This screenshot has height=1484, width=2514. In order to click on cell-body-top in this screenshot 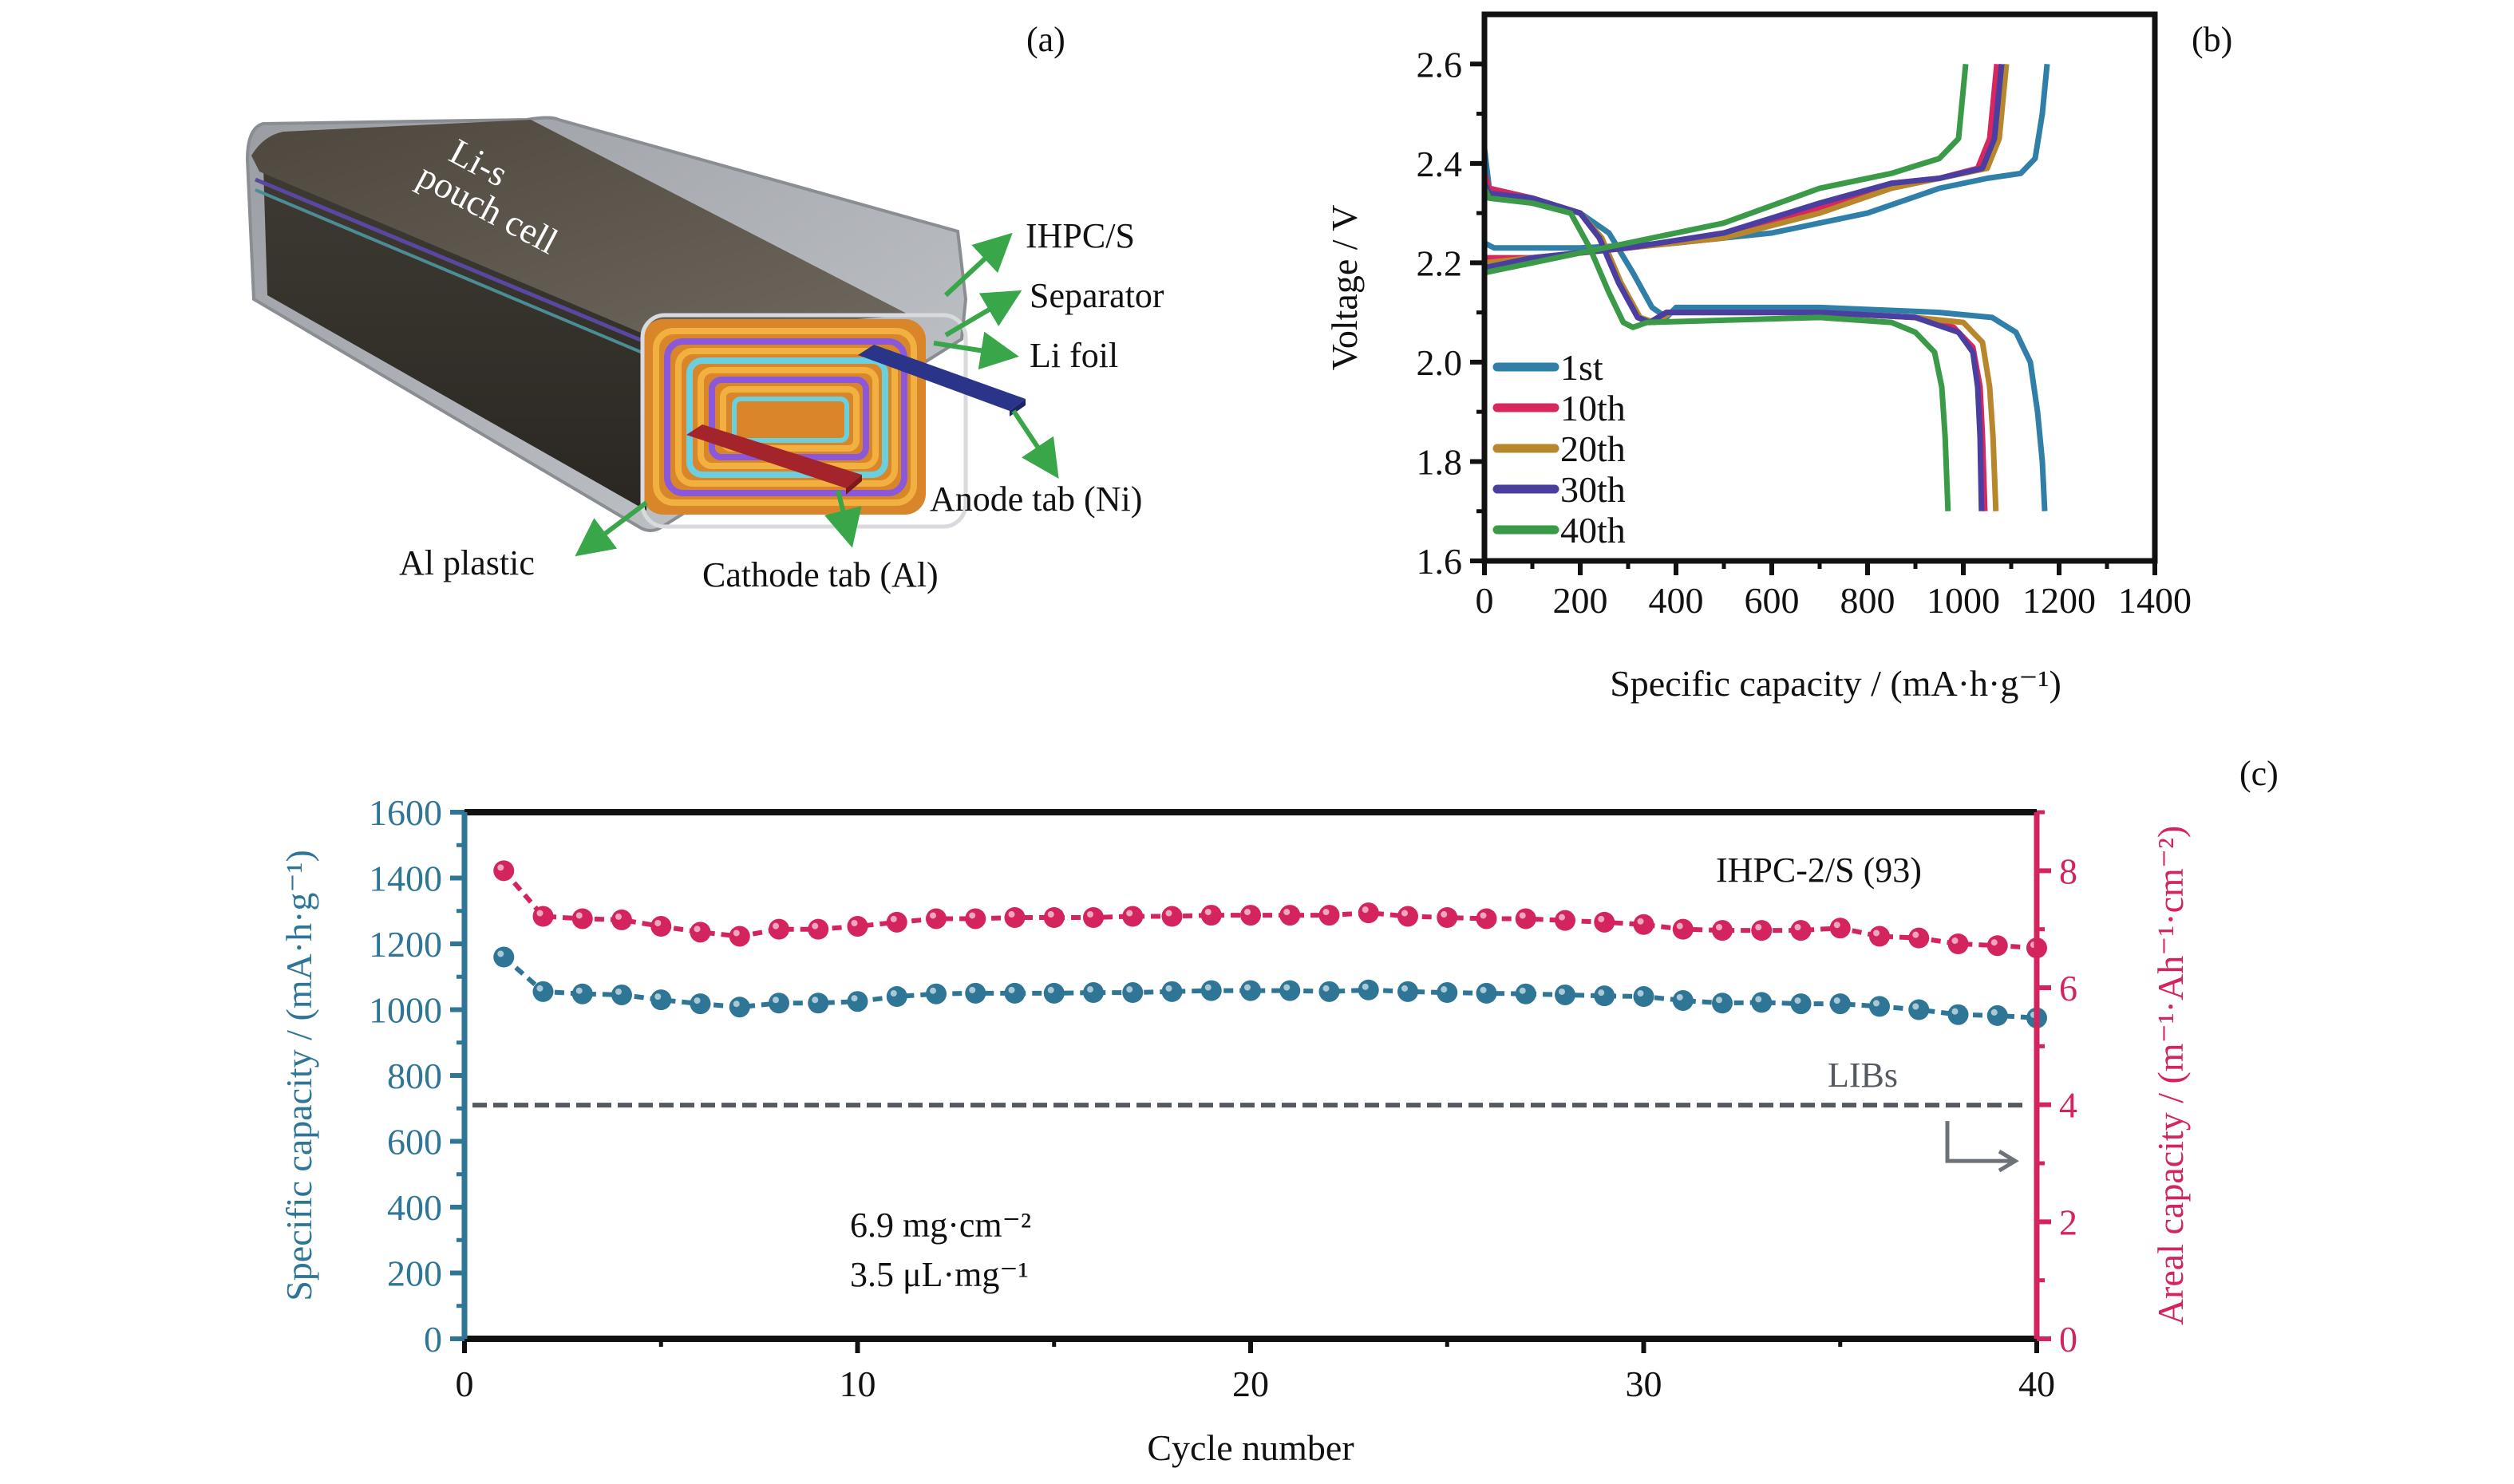, I will do `click(580, 227)`.